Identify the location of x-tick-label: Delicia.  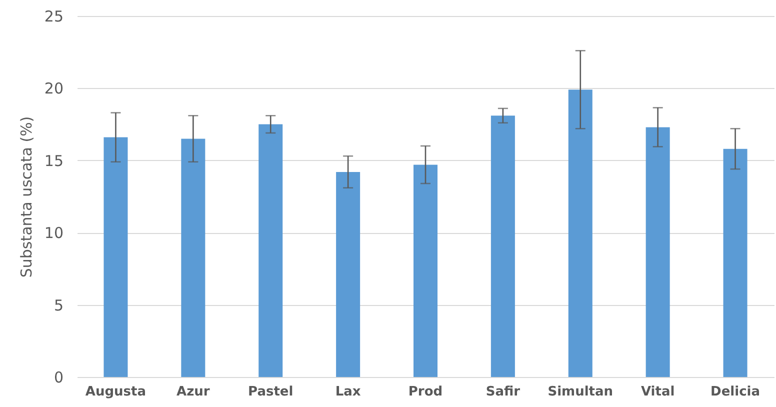
(735, 392).